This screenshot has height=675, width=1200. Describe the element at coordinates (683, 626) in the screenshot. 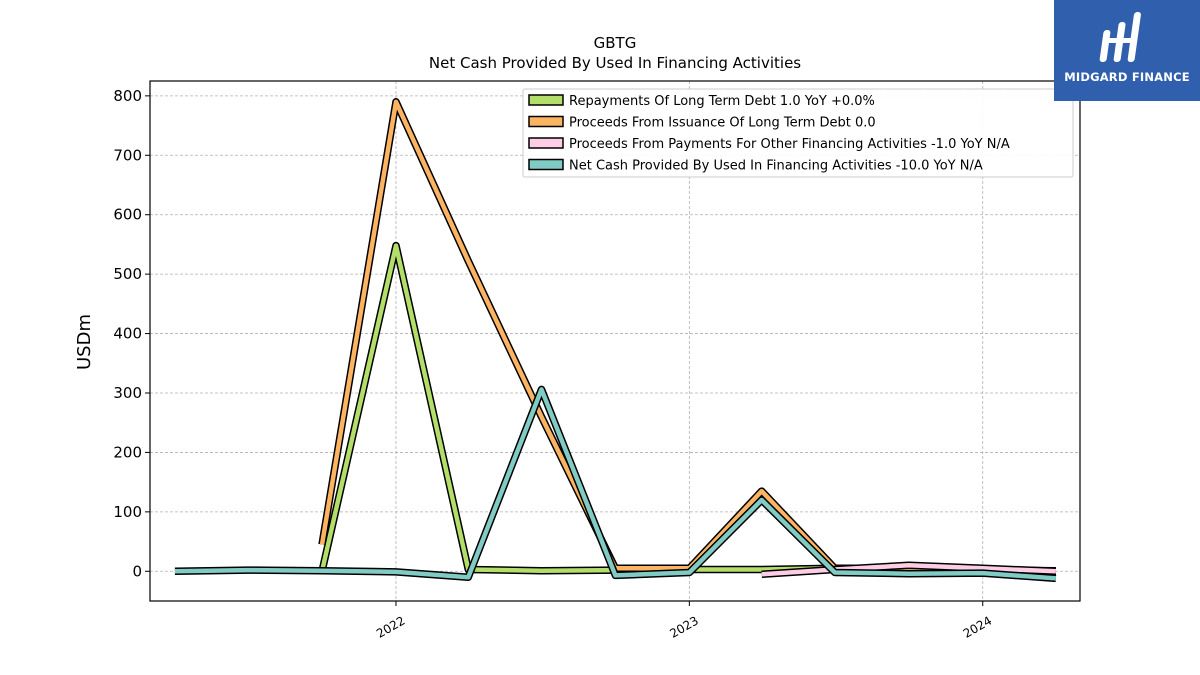

I see `x-tick-label: 2023` at that location.